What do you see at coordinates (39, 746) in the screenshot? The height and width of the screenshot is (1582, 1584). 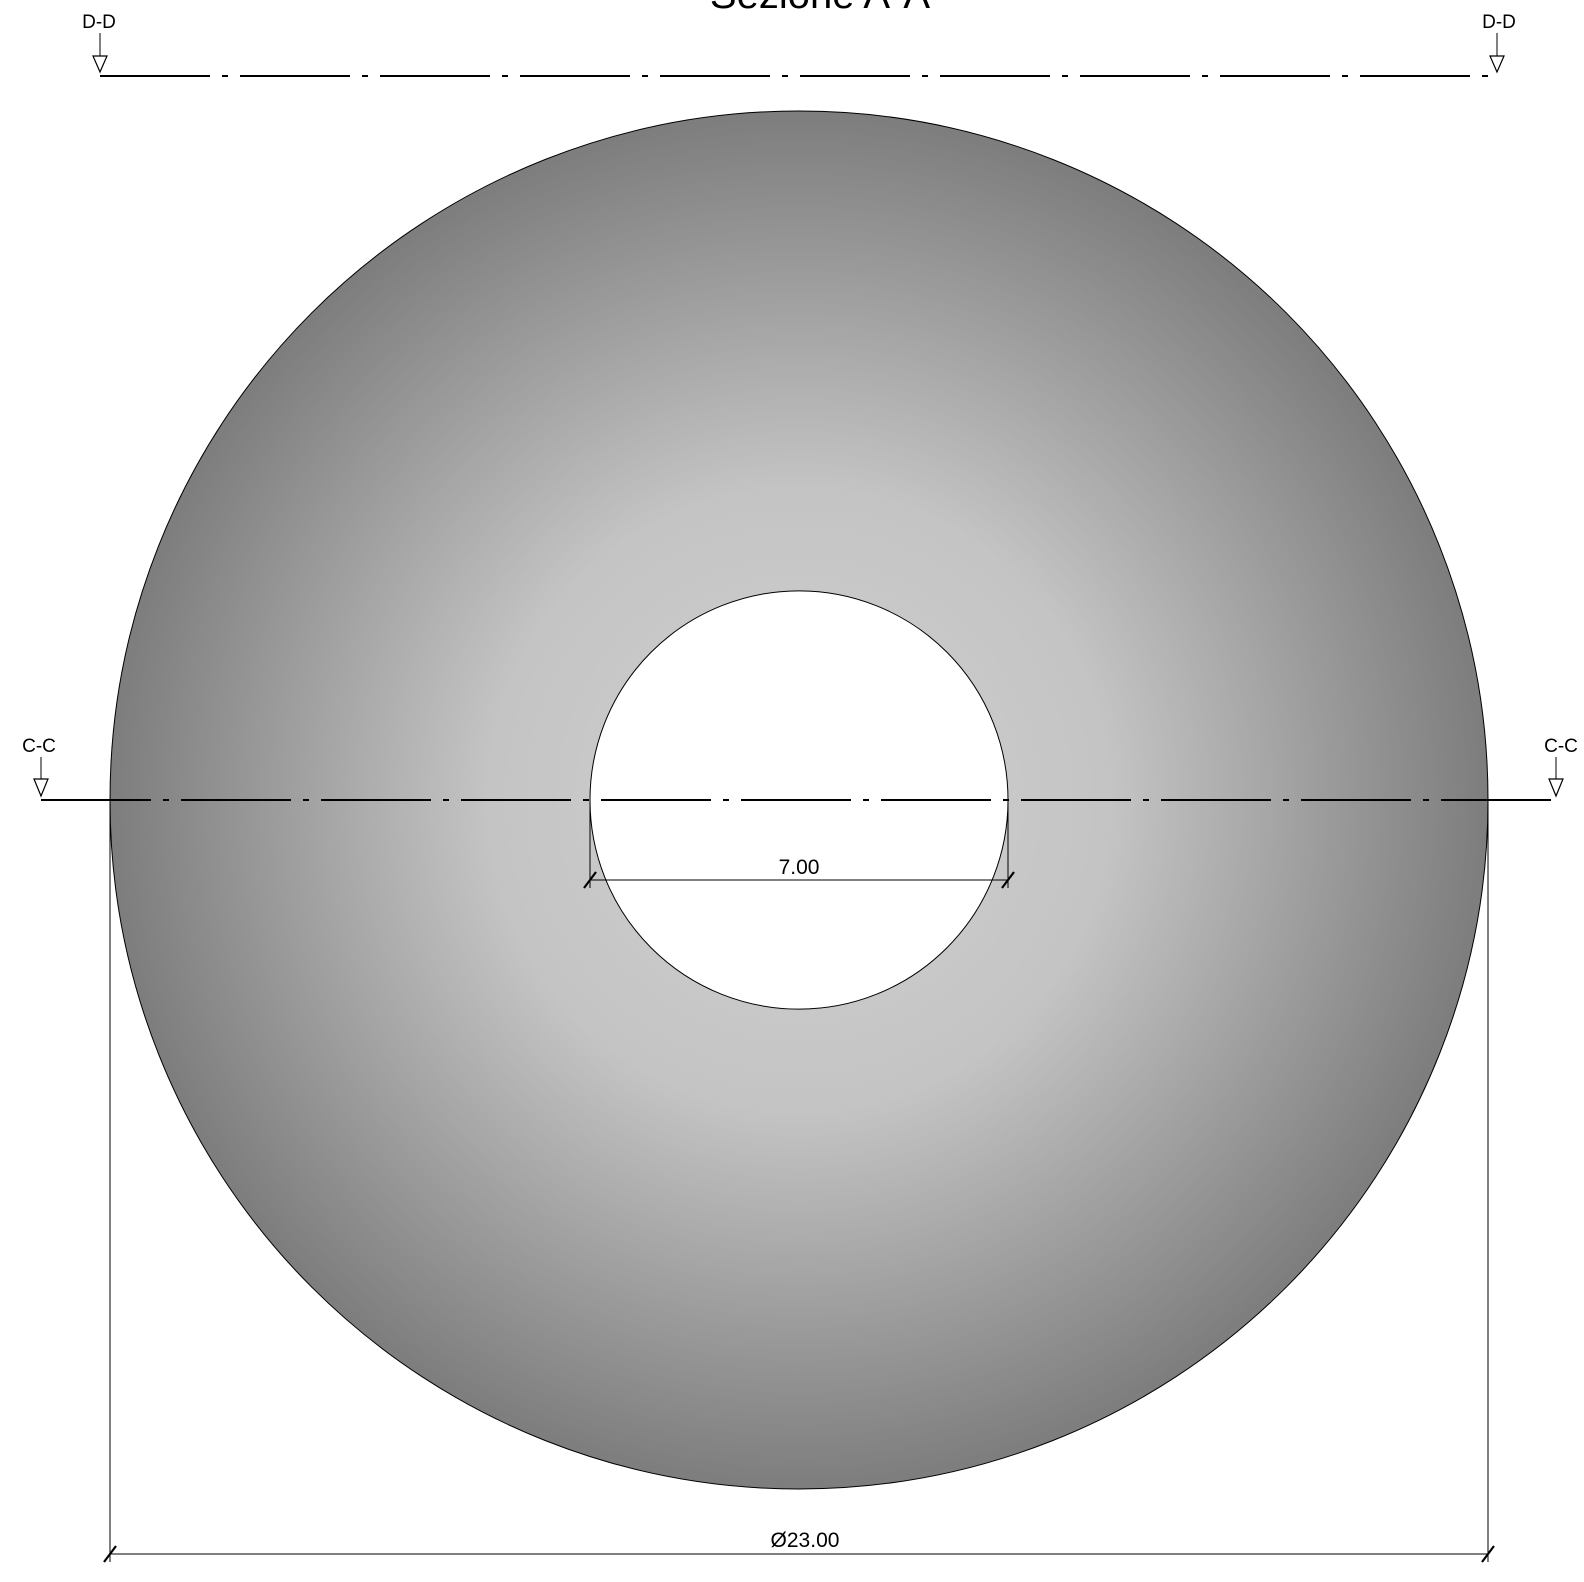 I see `section-label-c-c-left: C-C` at bounding box center [39, 746].